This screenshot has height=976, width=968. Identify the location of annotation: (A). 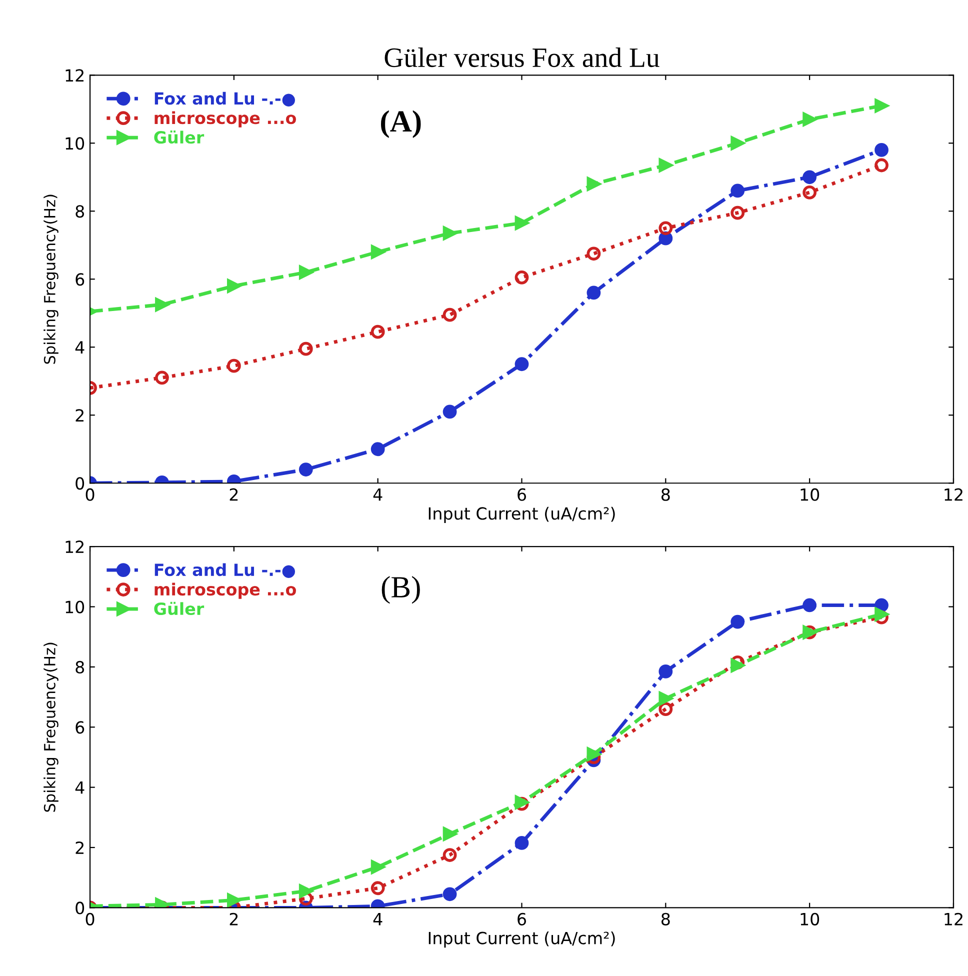
(401, 124).